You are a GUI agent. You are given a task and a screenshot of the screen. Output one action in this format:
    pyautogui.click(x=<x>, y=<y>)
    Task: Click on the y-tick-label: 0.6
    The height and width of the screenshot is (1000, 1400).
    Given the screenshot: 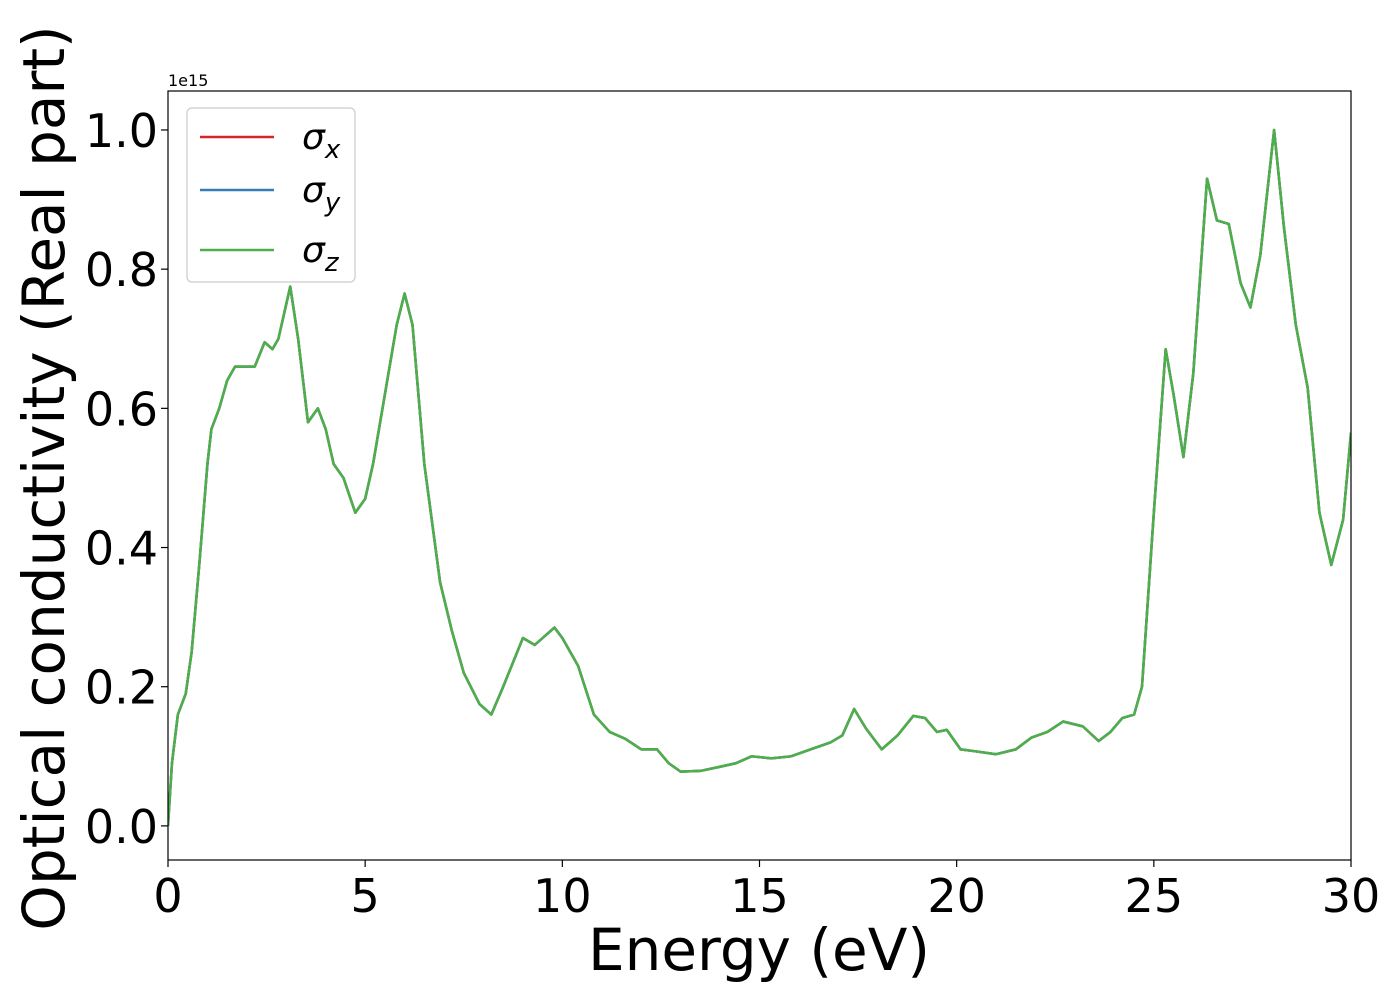 What is the action you would take?
    pyautogui.click(x=121, y=409)
    